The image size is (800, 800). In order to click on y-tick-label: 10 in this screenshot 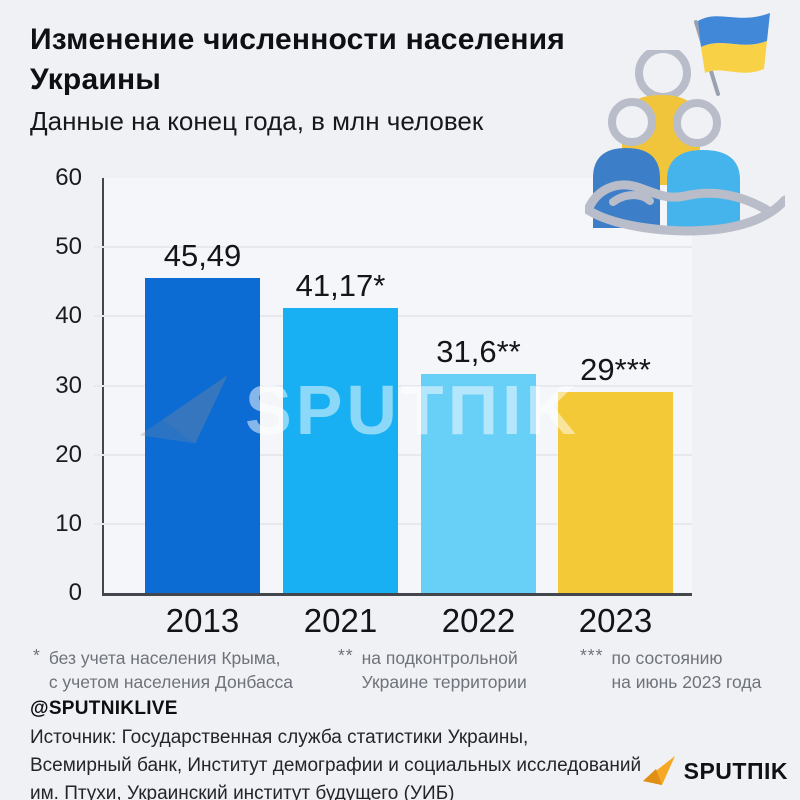, I will do `click(68, 523)`.